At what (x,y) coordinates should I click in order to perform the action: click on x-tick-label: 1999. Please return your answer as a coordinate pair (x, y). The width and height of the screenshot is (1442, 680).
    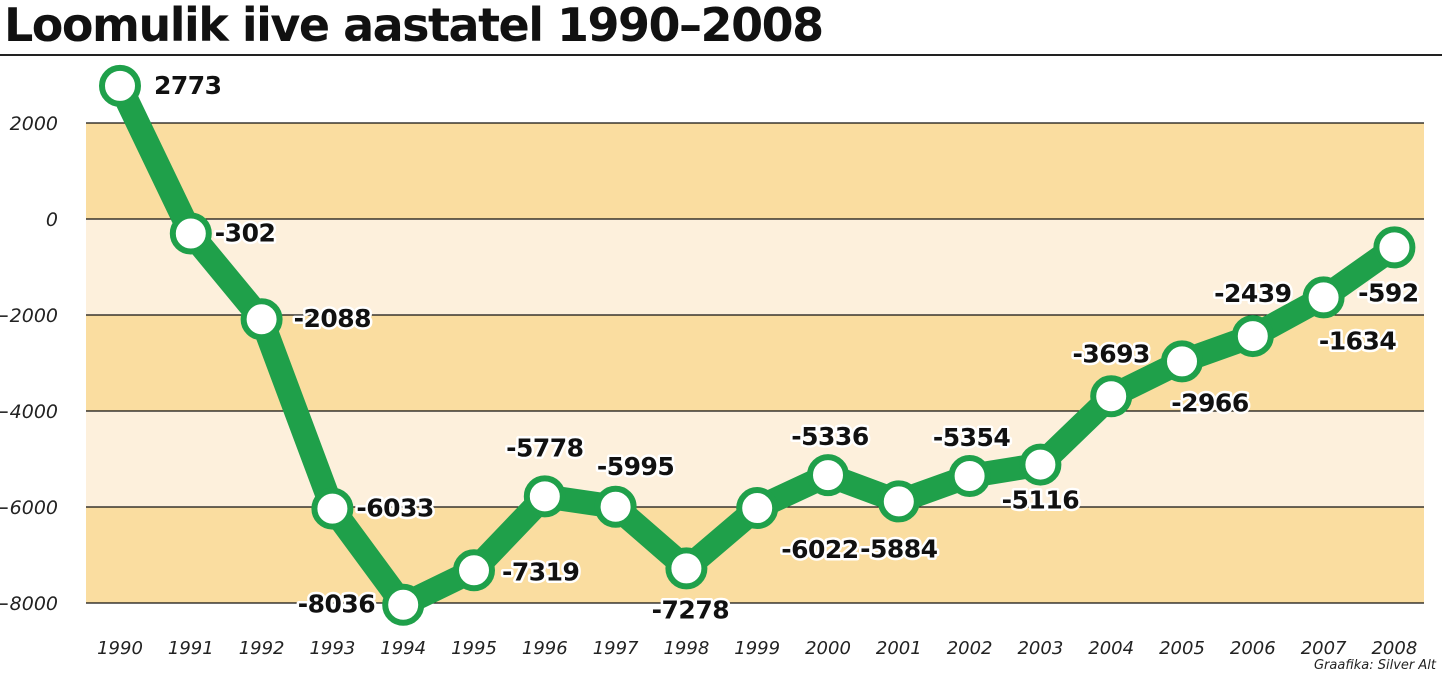
    Looking at the image, I should click on (757, 648).